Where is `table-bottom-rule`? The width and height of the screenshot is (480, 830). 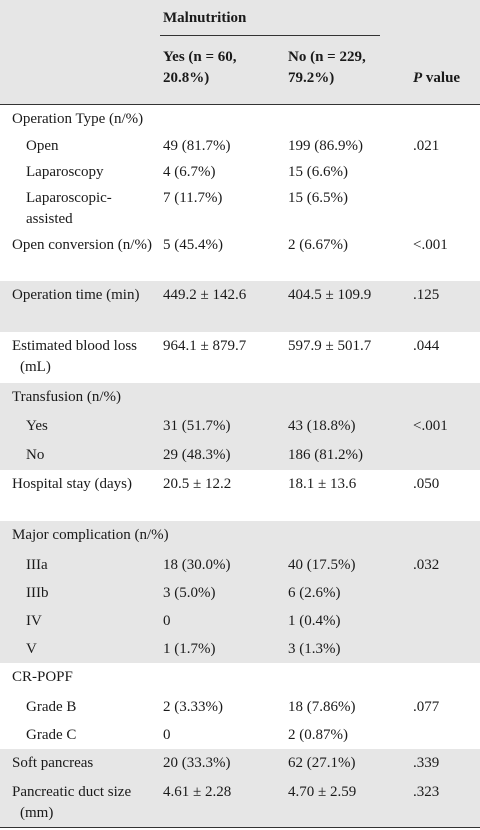
table-bottom-rule is located at coordinates (240, 827).